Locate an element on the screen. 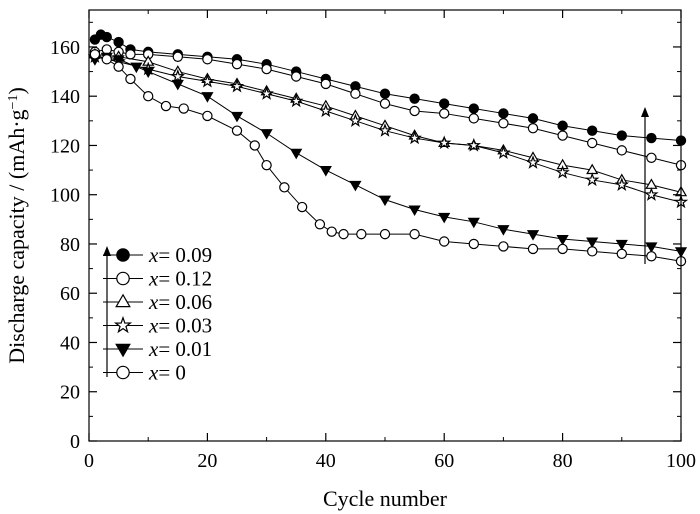 This screenshot has height=514, width=700. y-axis-title-sup: −1 is located at coordinates (13, 102).